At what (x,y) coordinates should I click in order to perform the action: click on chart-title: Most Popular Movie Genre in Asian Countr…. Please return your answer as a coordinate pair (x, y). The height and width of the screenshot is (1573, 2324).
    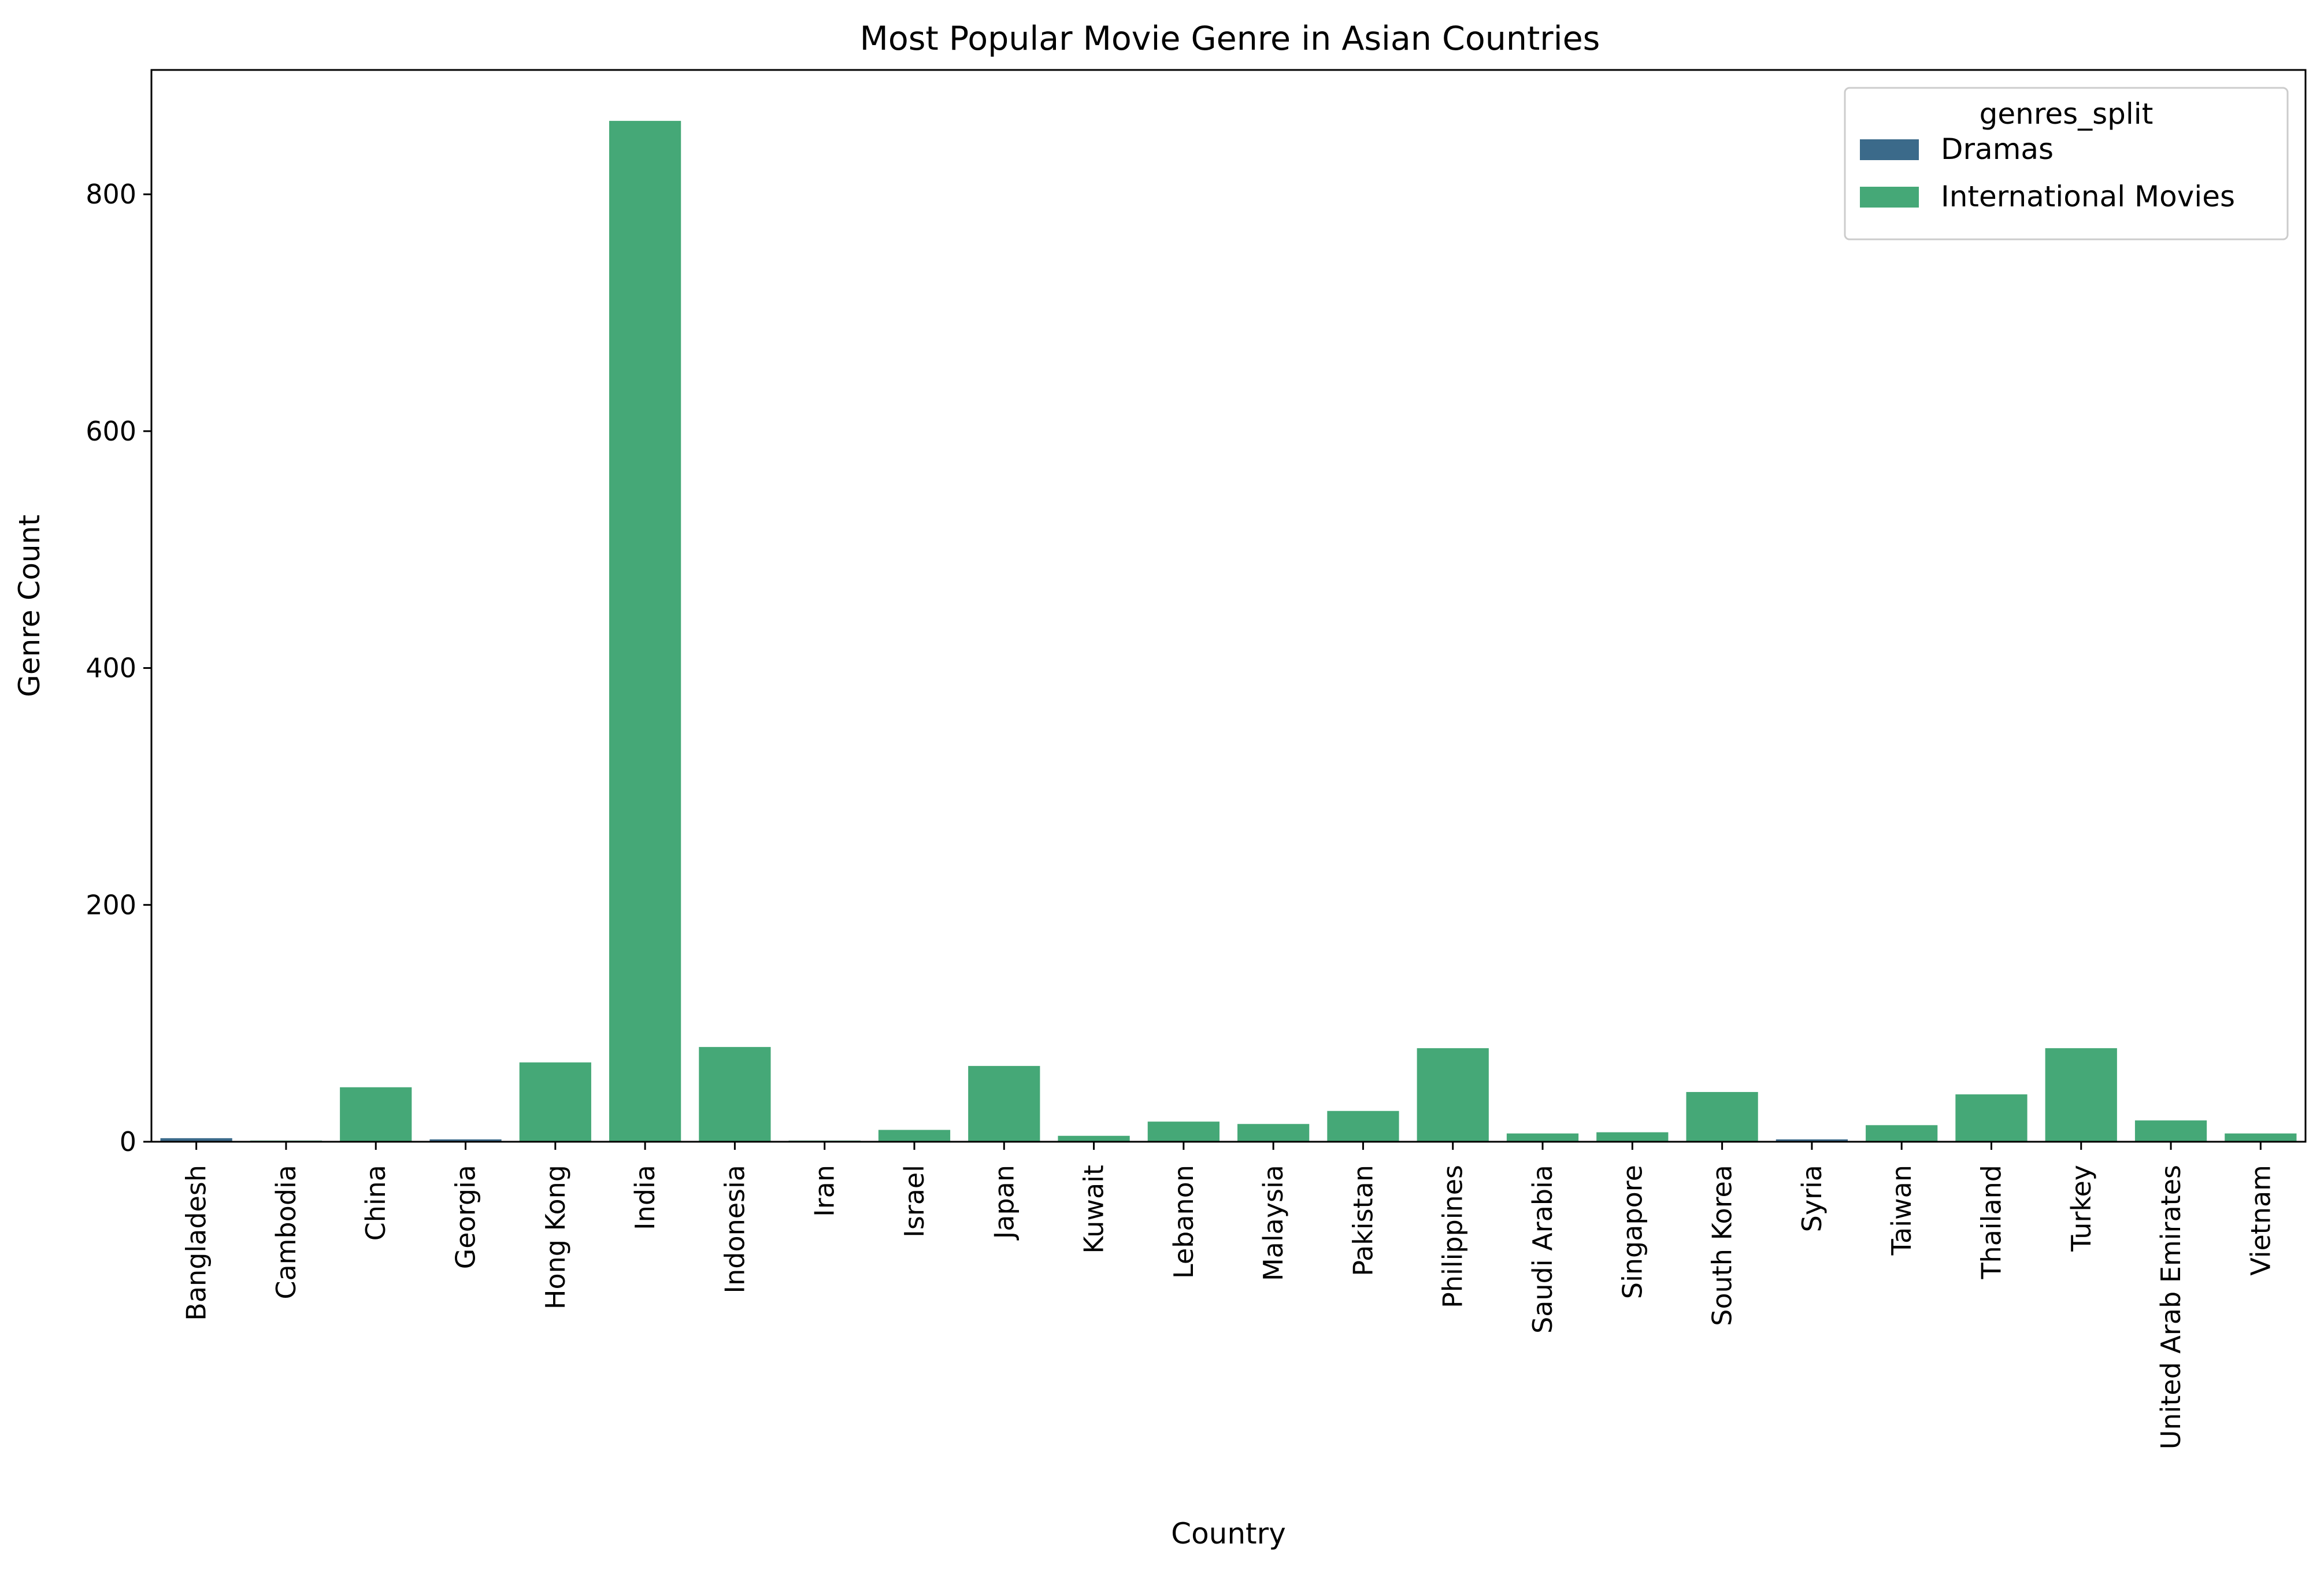
    Looking at the image, I should click on (1230, 39).